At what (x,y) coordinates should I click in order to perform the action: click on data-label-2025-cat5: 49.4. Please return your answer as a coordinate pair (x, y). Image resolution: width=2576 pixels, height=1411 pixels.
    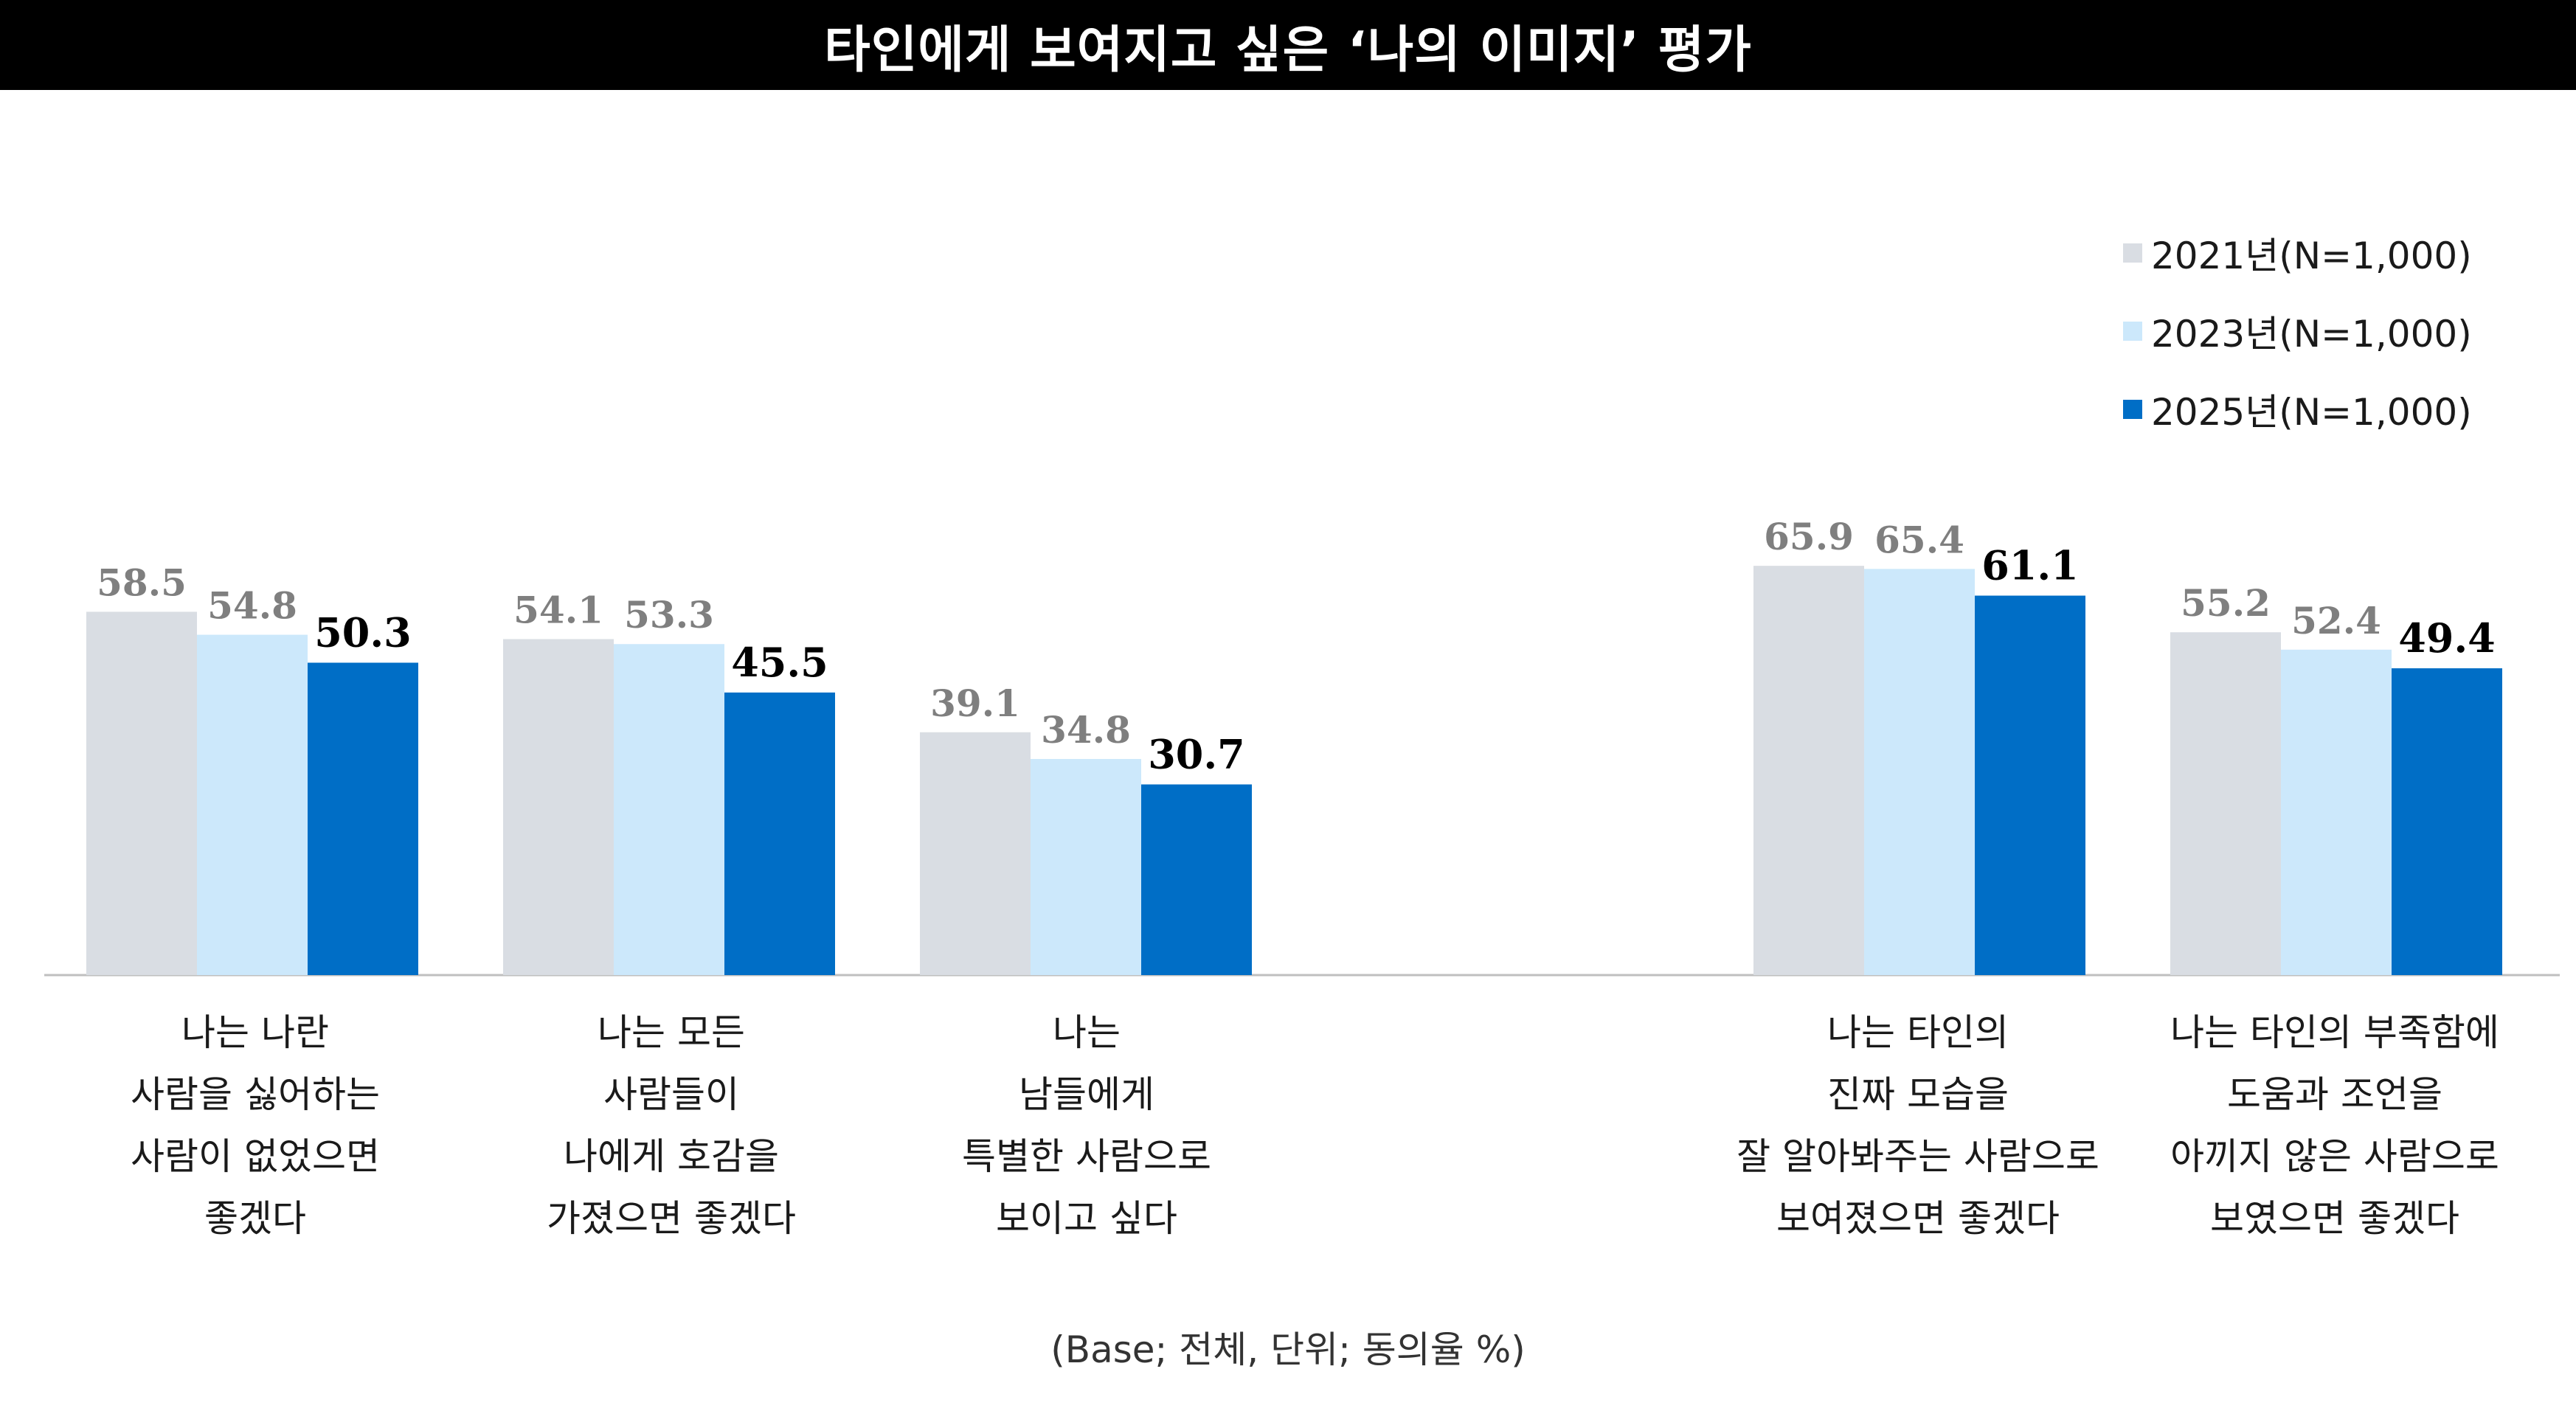
    Looking at the image, I should click on (2447, 638).